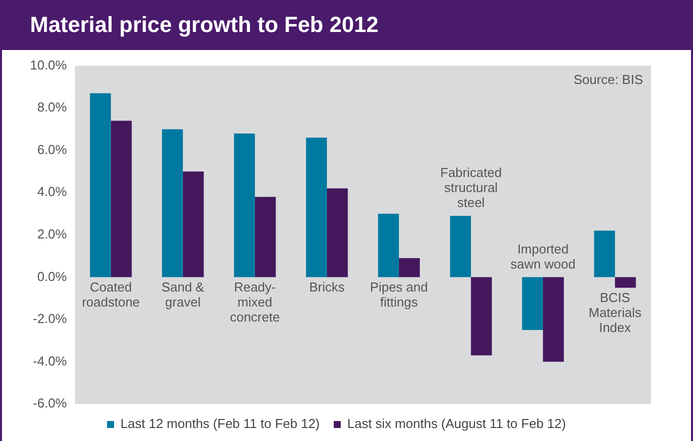 This screenshot has height=441, width=693. Describe the element at coordinates (50, 318) in the screenshot. I see `y-tick-label: -2.0%` at that location.